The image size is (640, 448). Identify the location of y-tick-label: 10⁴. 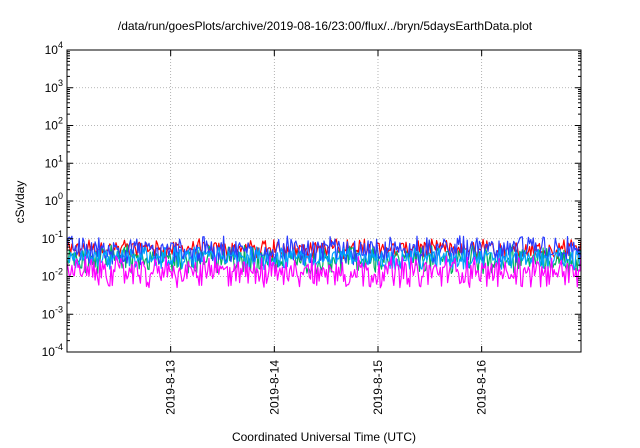
(54, 48).